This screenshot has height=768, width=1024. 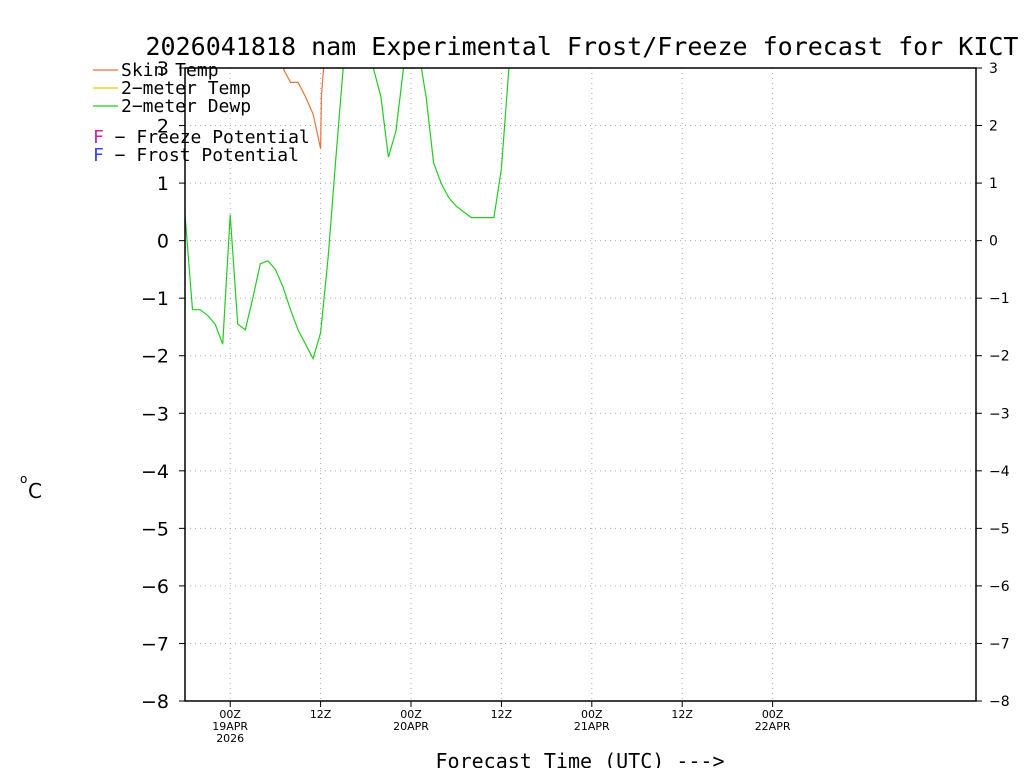 I want to click on y-tick-label-right: −8, so click(x=999, y=702).